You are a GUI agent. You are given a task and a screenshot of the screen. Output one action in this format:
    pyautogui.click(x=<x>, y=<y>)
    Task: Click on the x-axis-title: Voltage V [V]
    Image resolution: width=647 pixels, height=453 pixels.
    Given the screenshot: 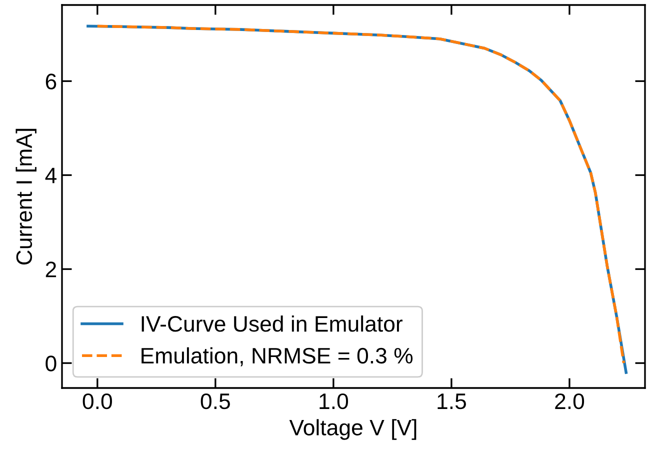 What is the action you would take?
    pyautogui.click(x=352, y=429)
    